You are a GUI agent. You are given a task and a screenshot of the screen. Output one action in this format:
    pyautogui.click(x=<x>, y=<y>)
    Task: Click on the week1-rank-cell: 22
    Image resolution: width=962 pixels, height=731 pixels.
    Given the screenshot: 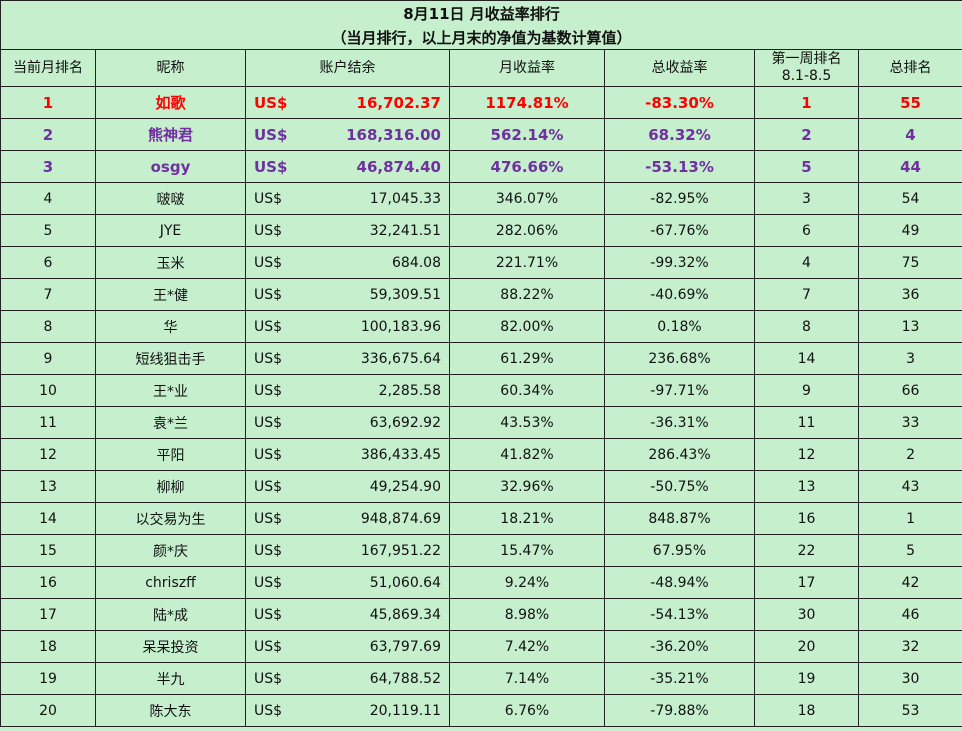 What is the action you would take?
    pyautogui.click(x=806, y=550)
    